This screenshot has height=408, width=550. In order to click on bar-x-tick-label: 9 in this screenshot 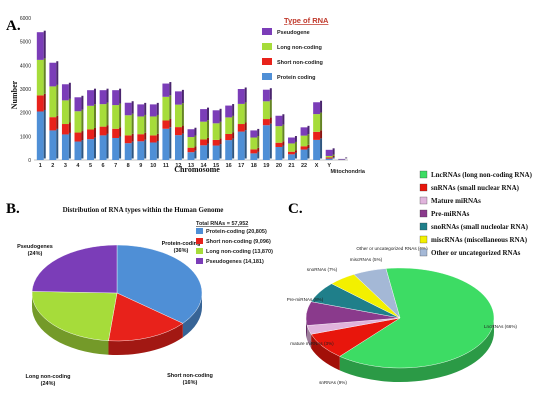, I will do `click(140, 166)`.